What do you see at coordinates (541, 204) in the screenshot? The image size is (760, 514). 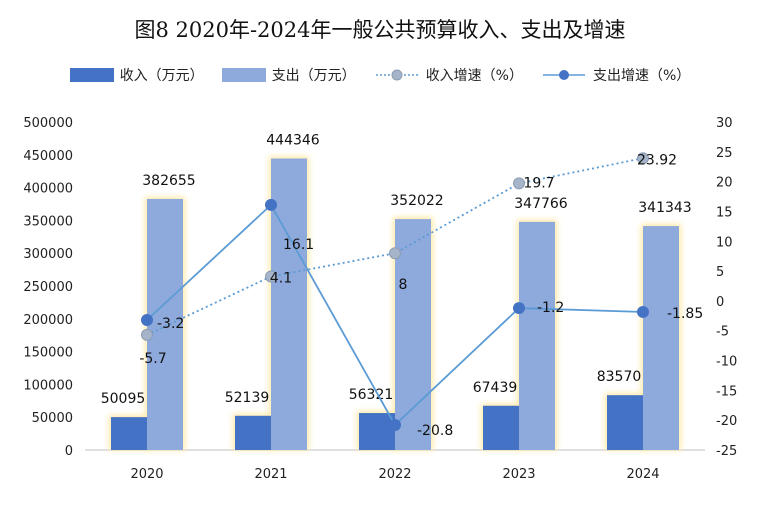 I see `expense-value-label: 347766` at bounding box center [541, 204].